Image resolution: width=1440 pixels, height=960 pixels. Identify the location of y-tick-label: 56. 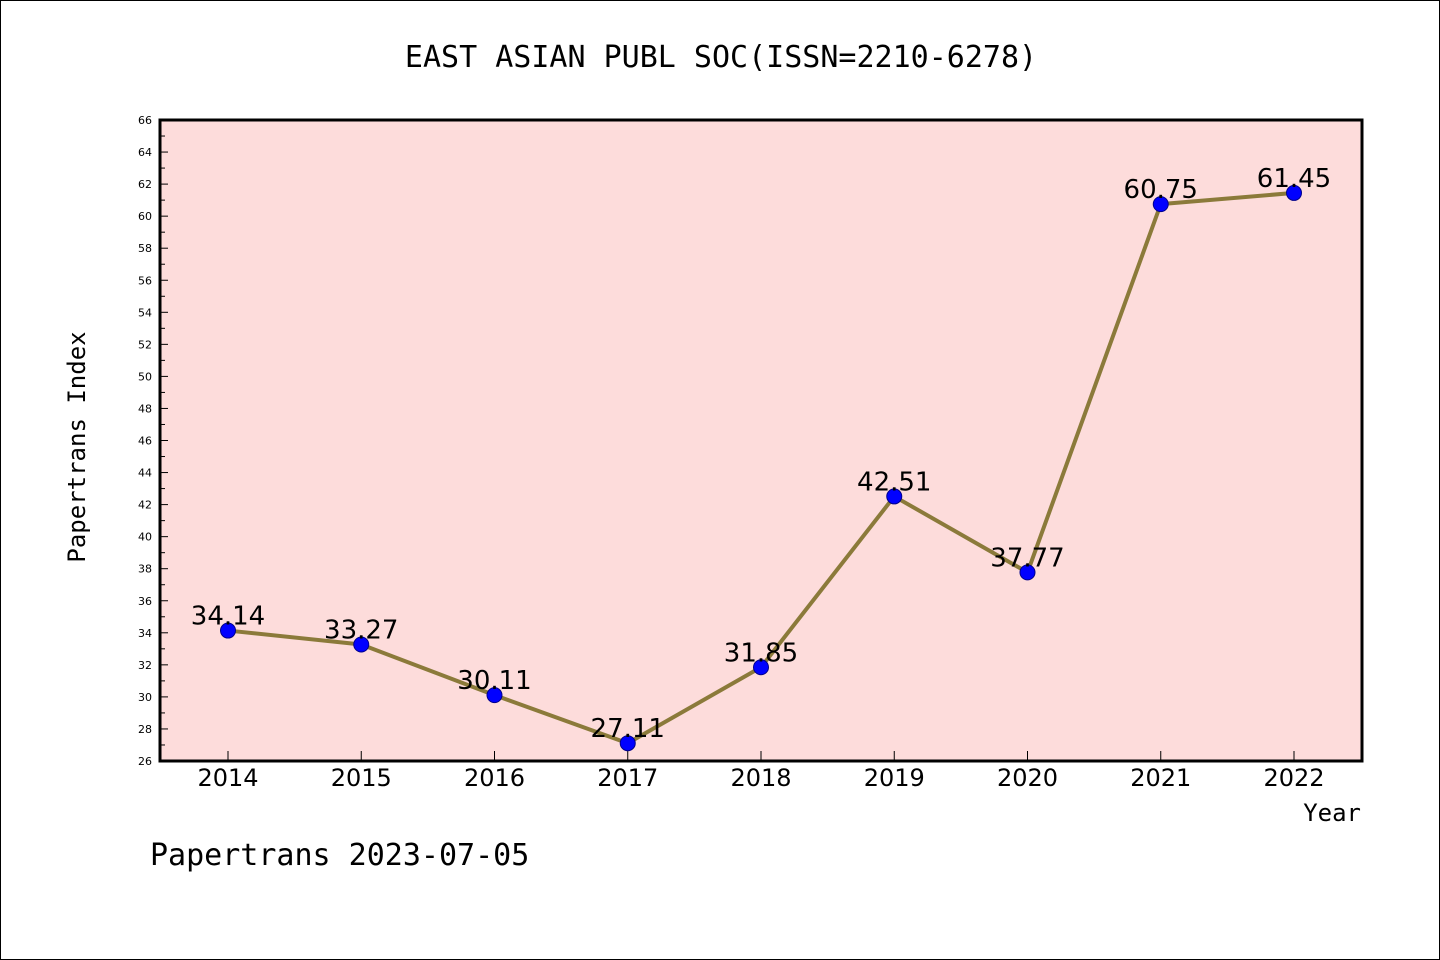
(145, 280).